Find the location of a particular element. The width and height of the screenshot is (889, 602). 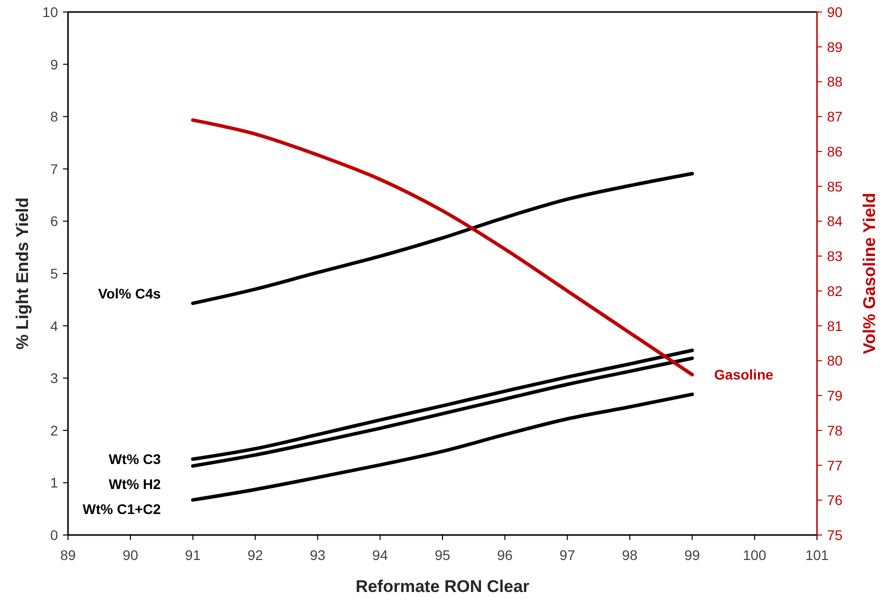

x-tick-label: 89 is located at coordinates (68, 555).